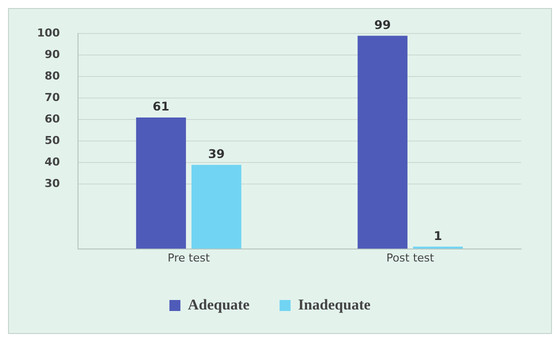  What do you see at coordinates (161, 107) in the screenshot?
I see `data-label: 61` at bounding box center [161, 107].